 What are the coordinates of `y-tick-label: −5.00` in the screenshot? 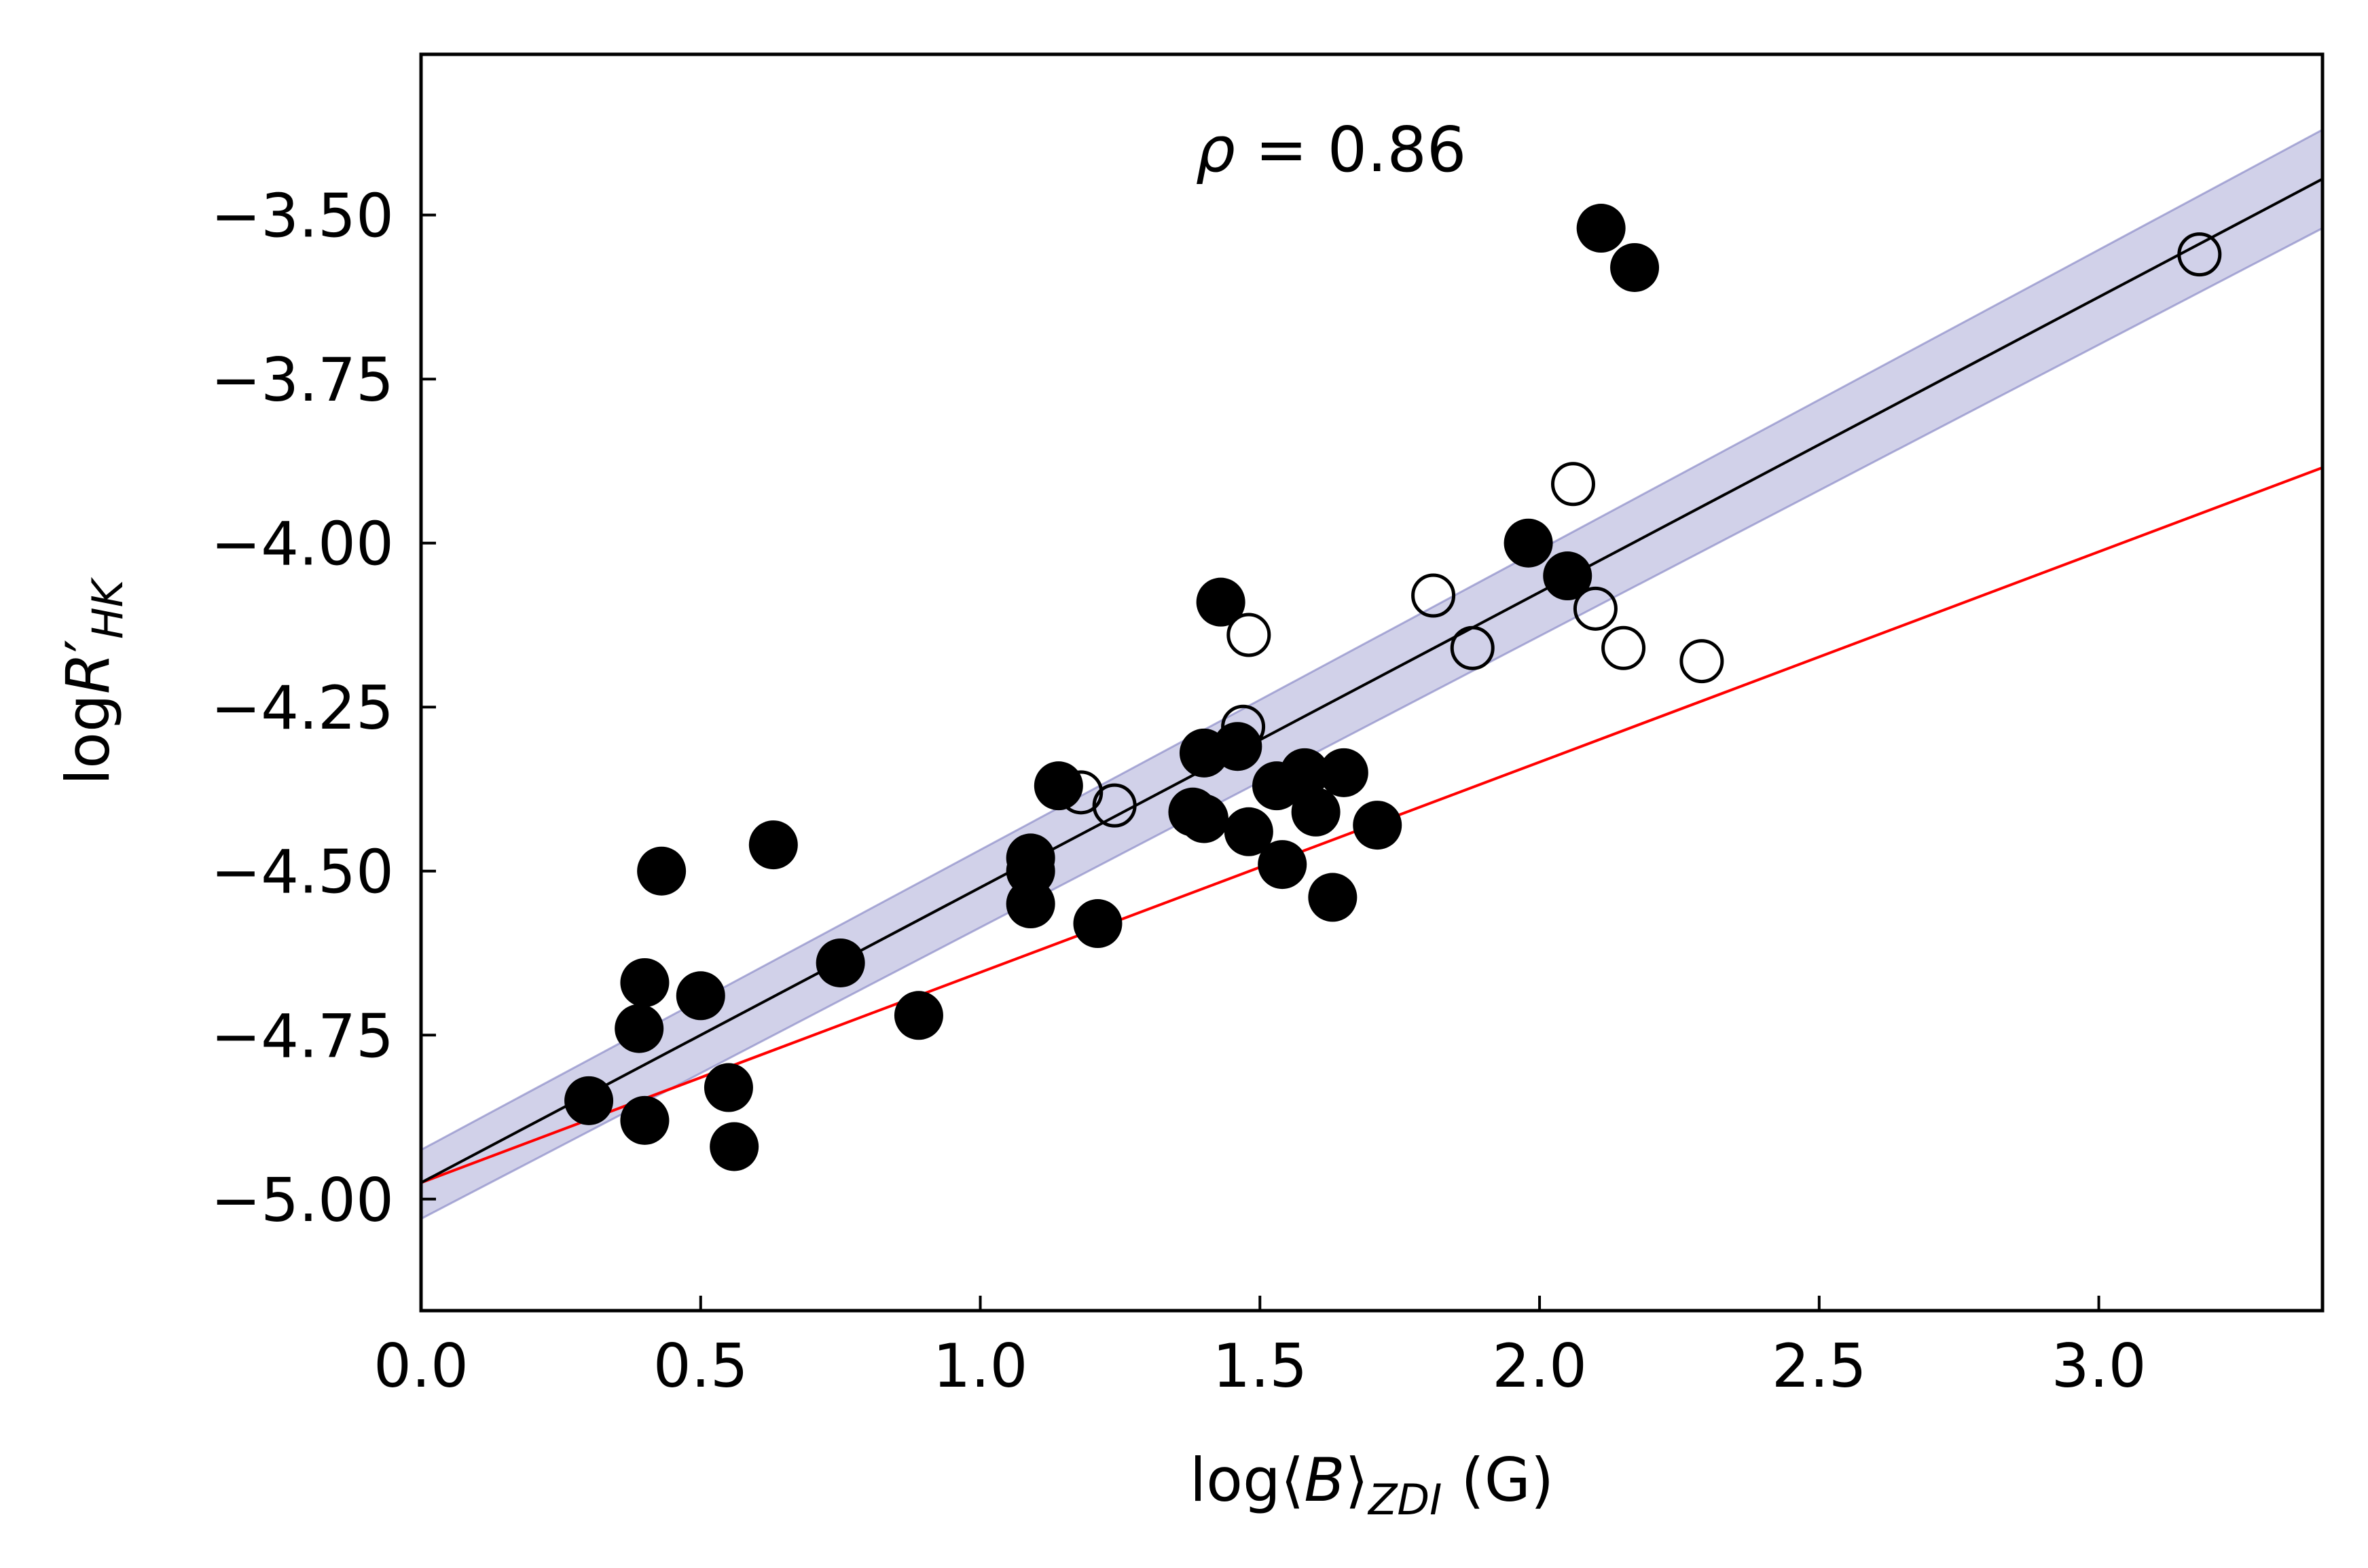 It's located at (302, 1200).